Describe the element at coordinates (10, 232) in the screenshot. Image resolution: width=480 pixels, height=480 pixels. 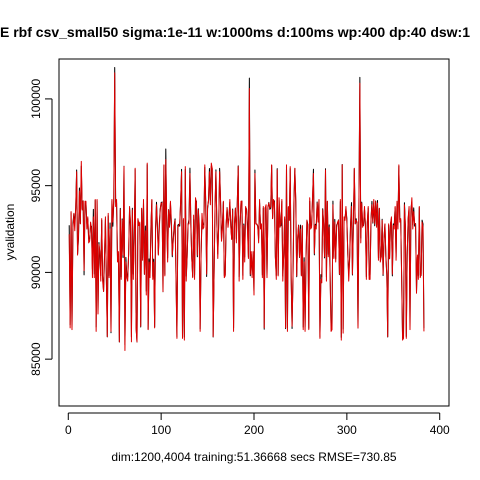
I see `y-axis-label: yvalidation` at that location.